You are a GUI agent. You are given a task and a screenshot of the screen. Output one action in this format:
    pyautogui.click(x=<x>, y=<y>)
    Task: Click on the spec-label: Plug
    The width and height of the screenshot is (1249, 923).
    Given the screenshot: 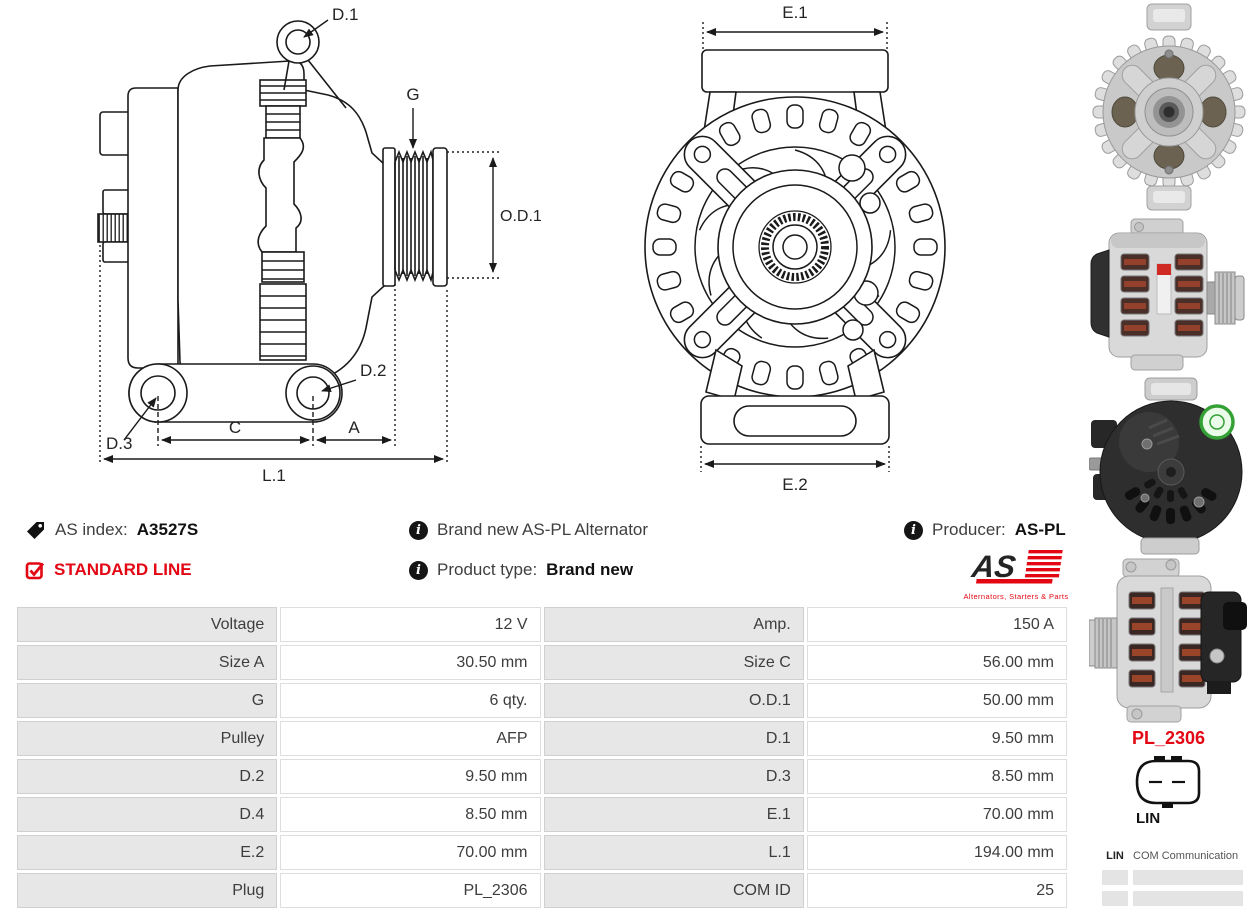 What is the action you would take?
    pyautogui.click(x=147, y=890)
    